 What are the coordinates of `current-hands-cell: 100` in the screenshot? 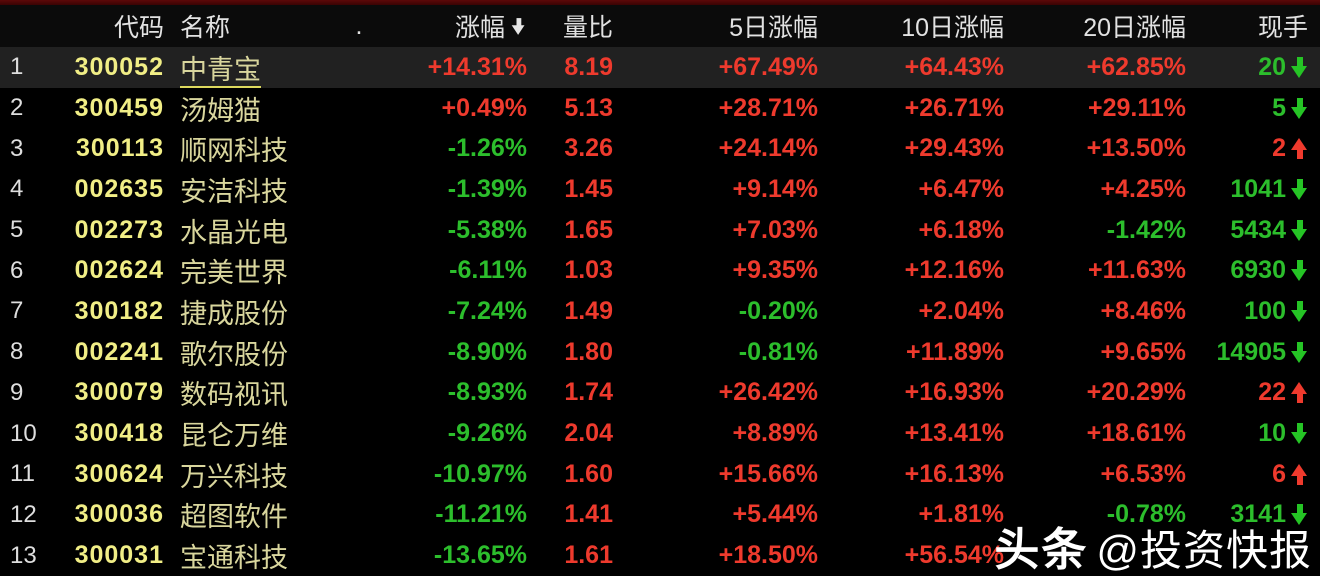 It's located at (1253, 311).